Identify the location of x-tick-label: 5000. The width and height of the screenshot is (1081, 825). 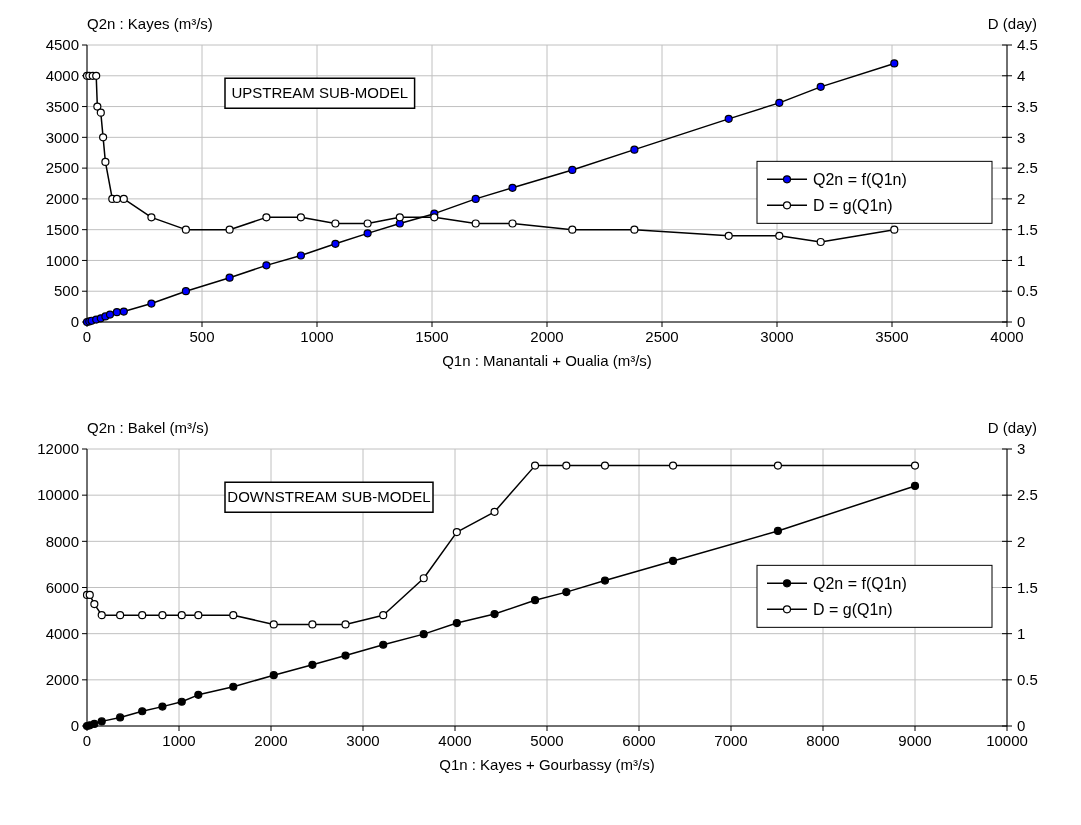
(547, 740).